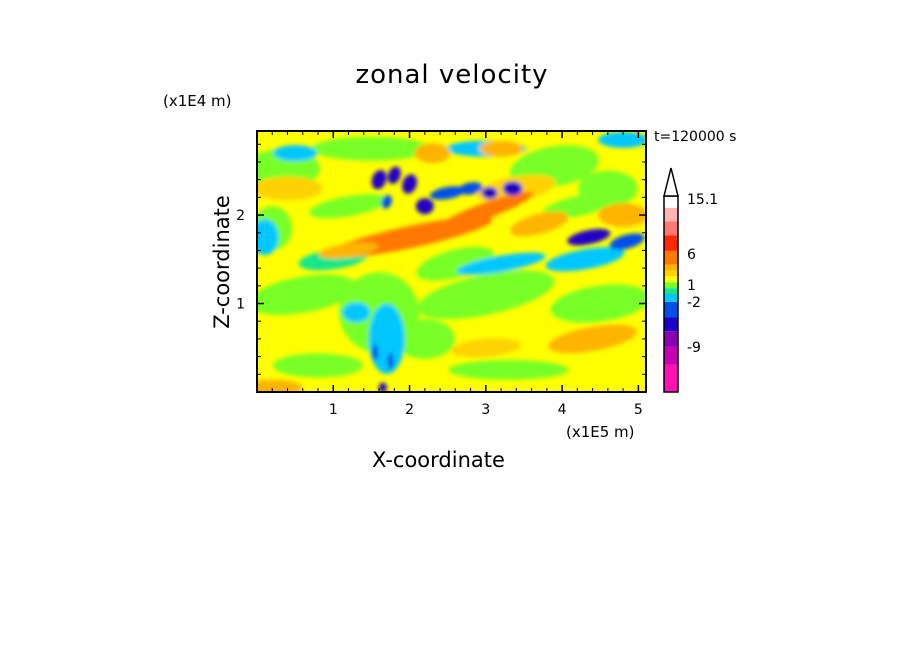 This screenshot has height=654, width=904. Describe the element at coordinates (694, 348) in the screenshot. I see `colorbar-label: -9` at that location.